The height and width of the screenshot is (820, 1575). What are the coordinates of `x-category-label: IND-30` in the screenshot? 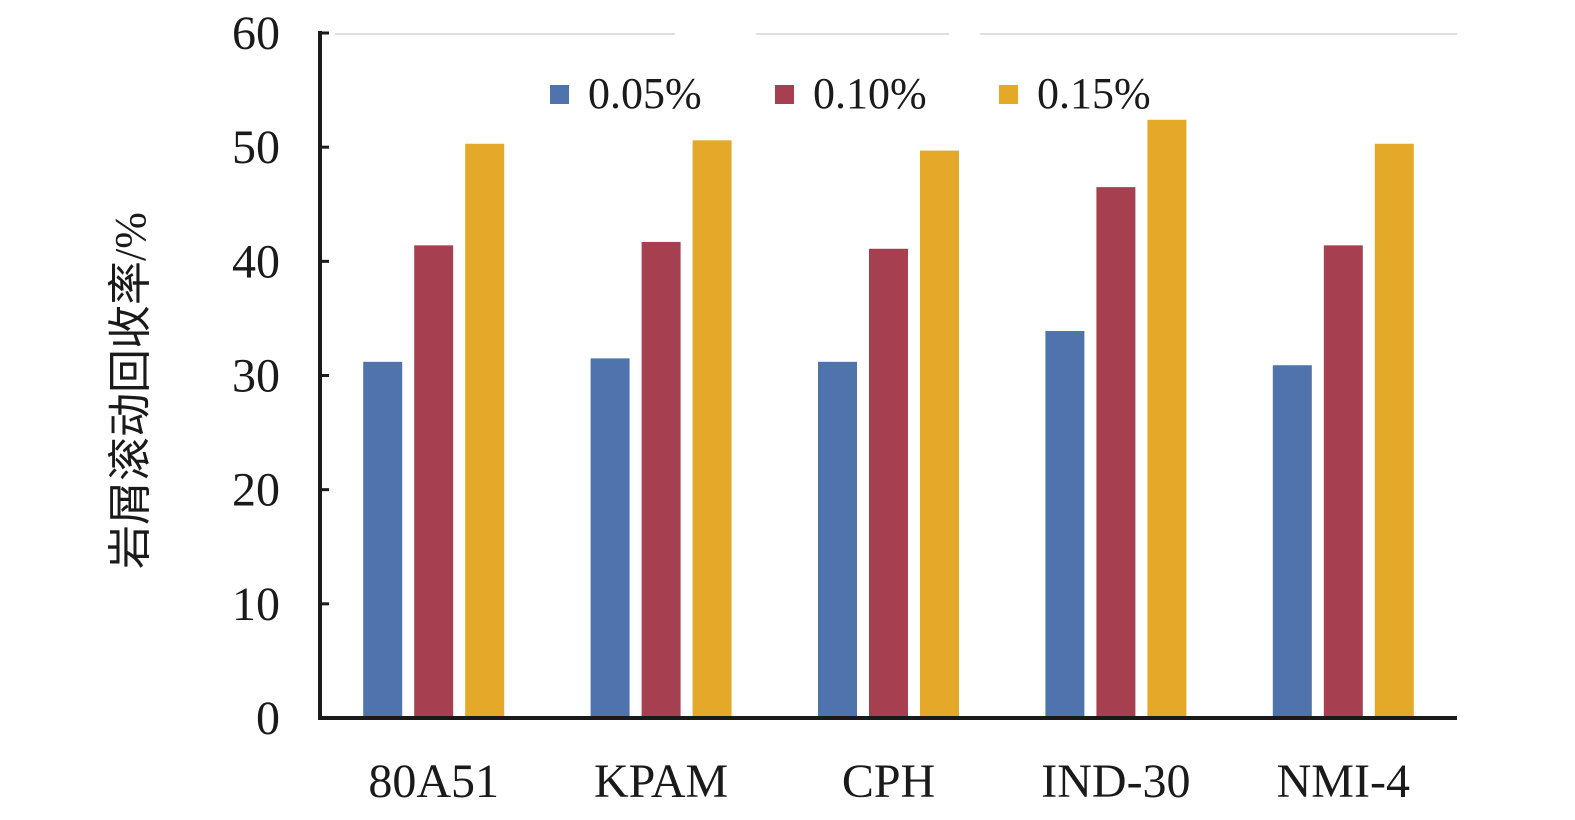 It's located at (1115, 781).